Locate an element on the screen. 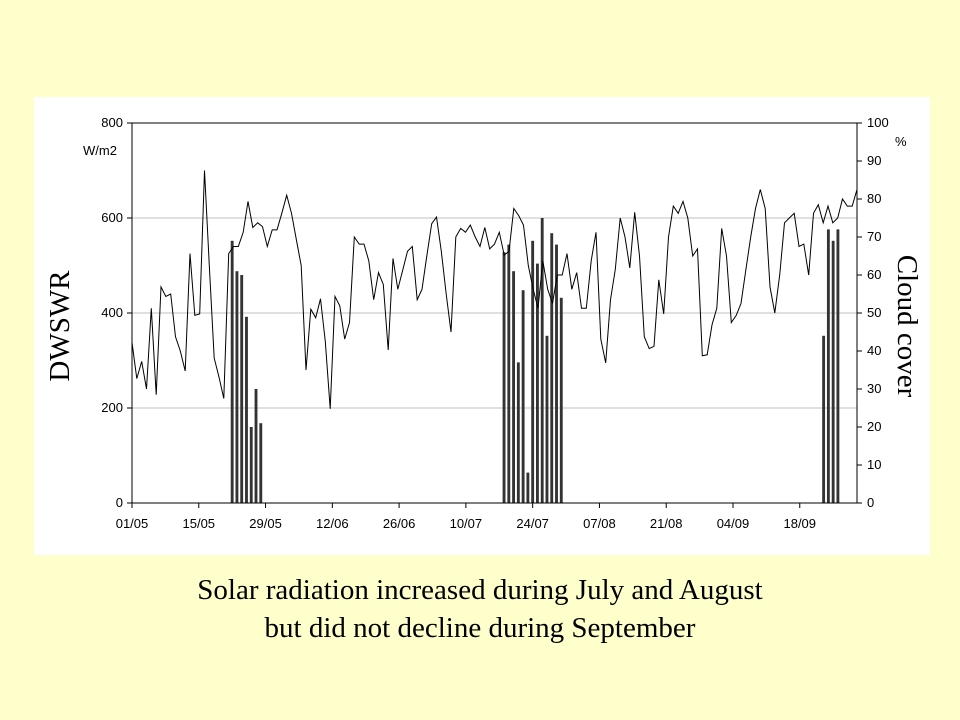  x-tick-label: 26/06 is located at coordinates (399, 523).